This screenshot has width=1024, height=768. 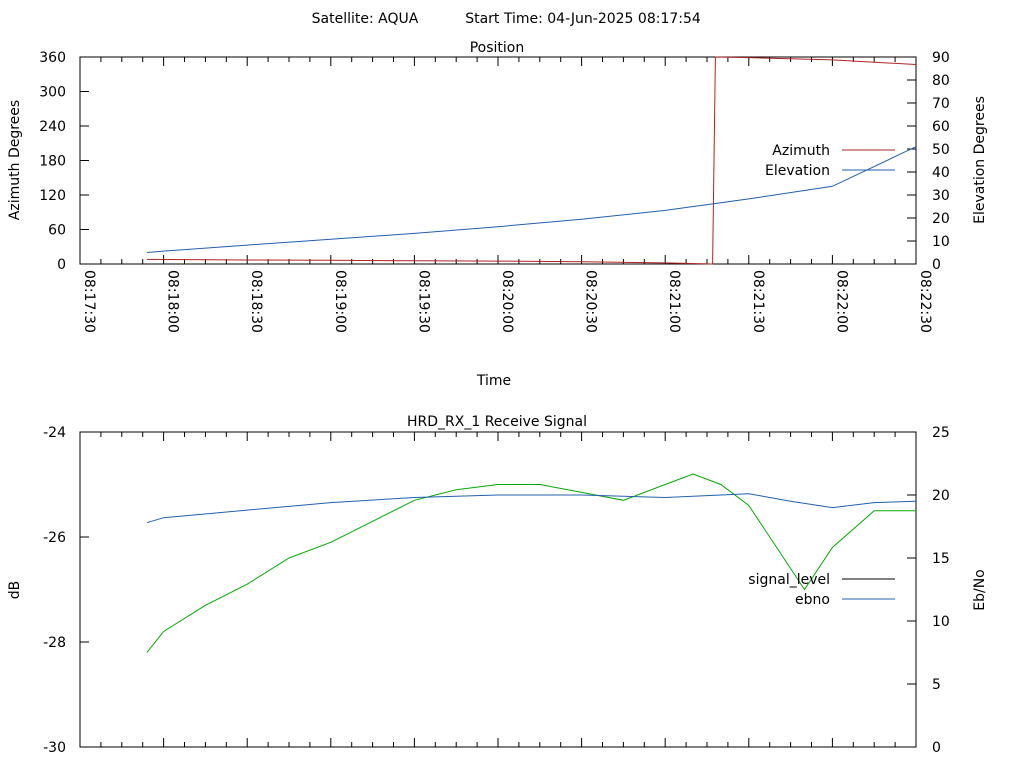 What do you see at coordinates (52, 93) in the screenshot?
I see `y-tick-label: 300` at bounding box center [52, 93].